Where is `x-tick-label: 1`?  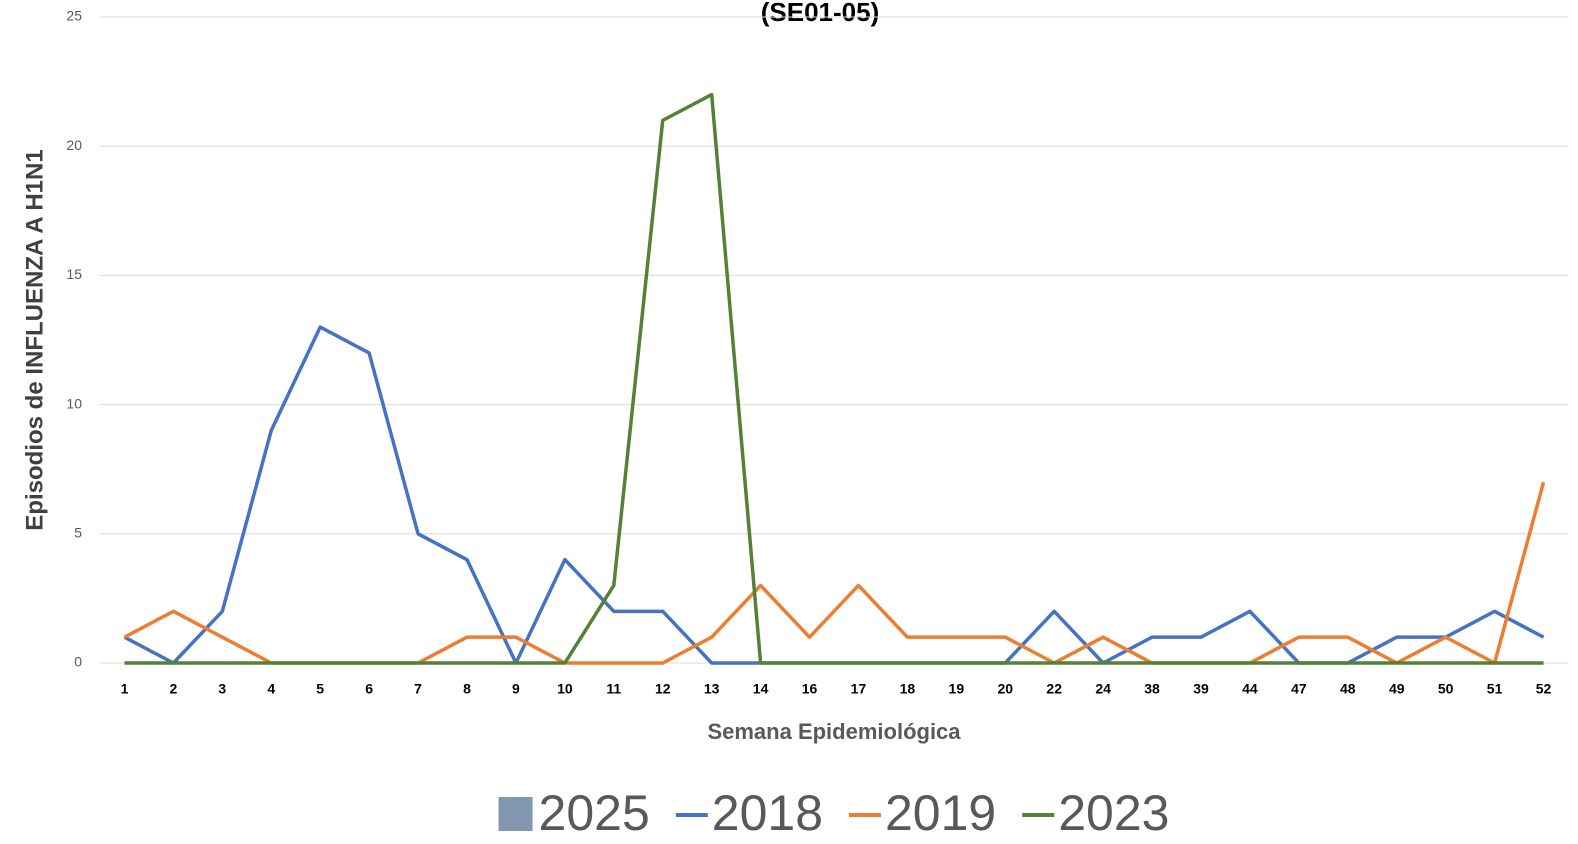
x-tick-label: 1 is located at coordinates (125, 689).